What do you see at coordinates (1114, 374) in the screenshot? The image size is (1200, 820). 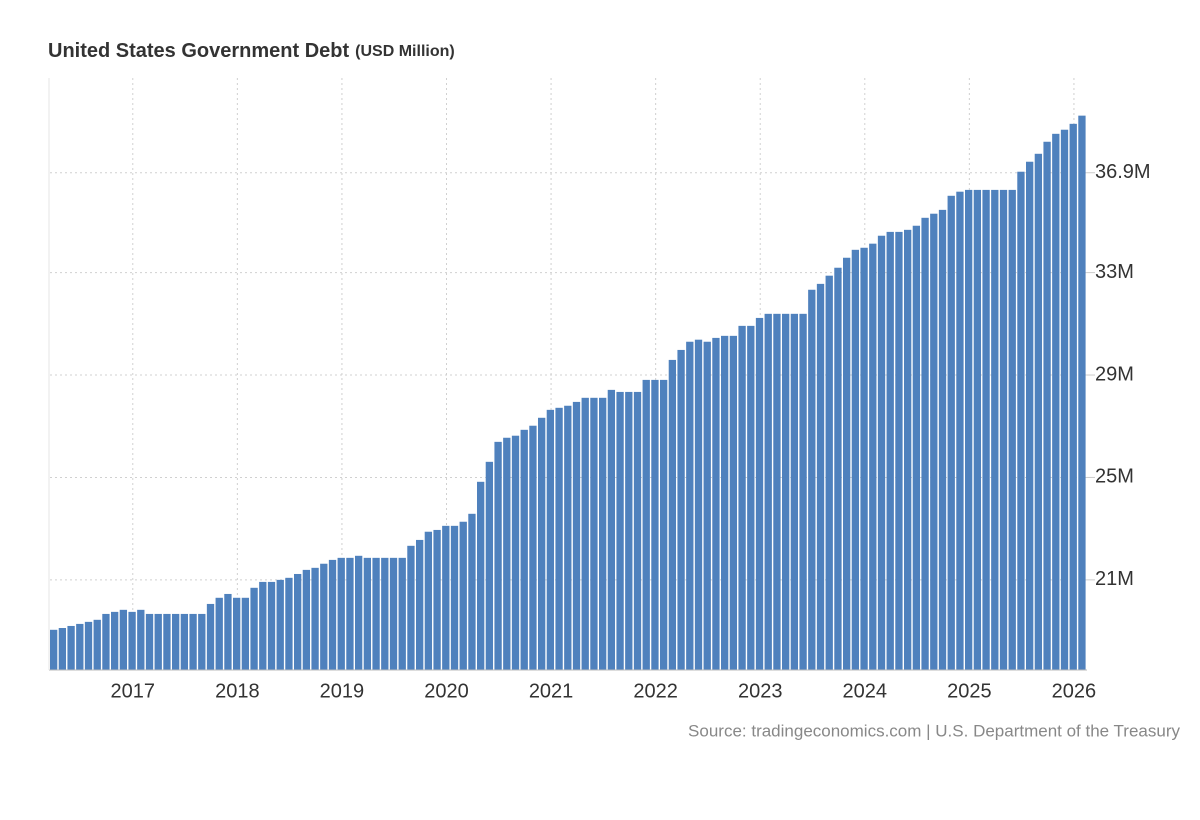 I see `y-tick-label: 29M` at bounding box center [1114, 374].